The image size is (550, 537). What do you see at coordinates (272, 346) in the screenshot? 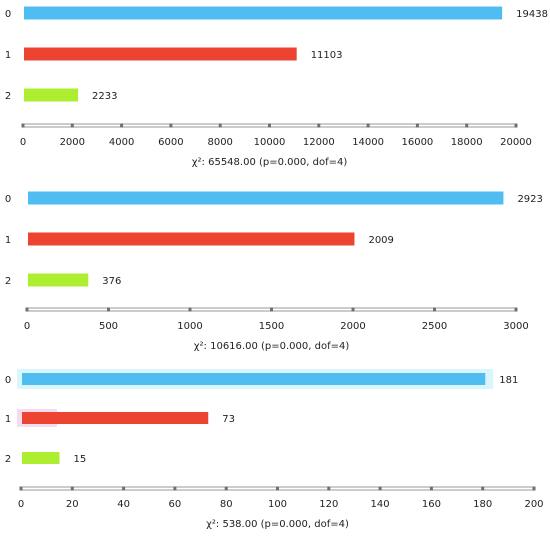
I see `chi-square-label: χ²: 10616.00 (p=0.000, dof=4)` at bounding box center [272, 346].